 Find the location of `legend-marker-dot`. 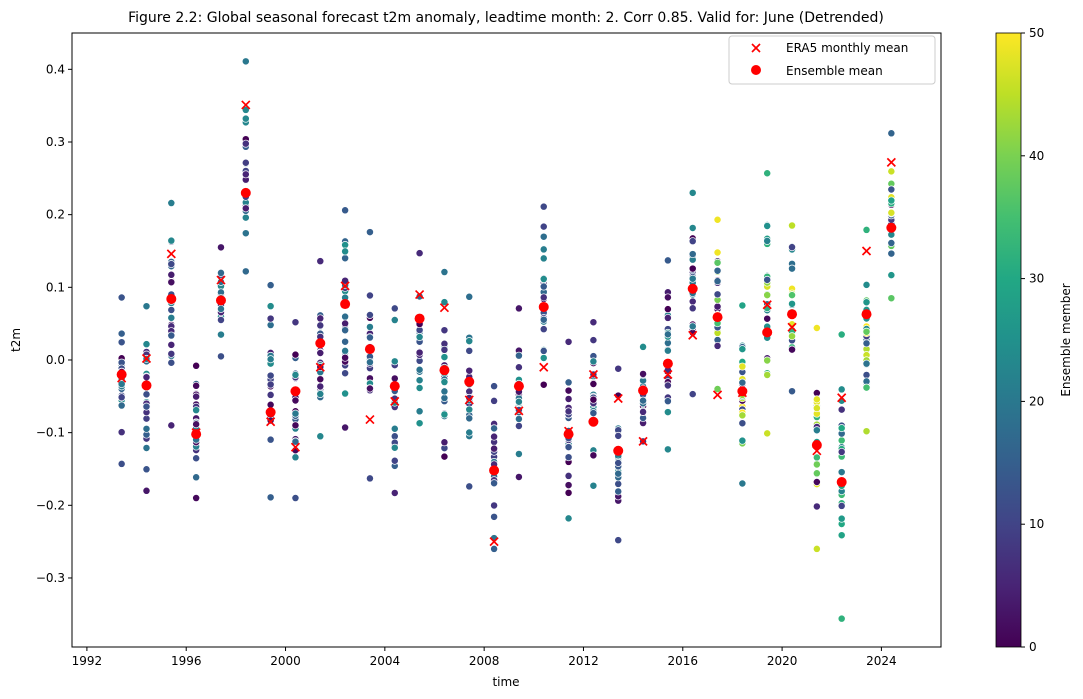

legend-marker-dot is located at coordinates (756, 70).